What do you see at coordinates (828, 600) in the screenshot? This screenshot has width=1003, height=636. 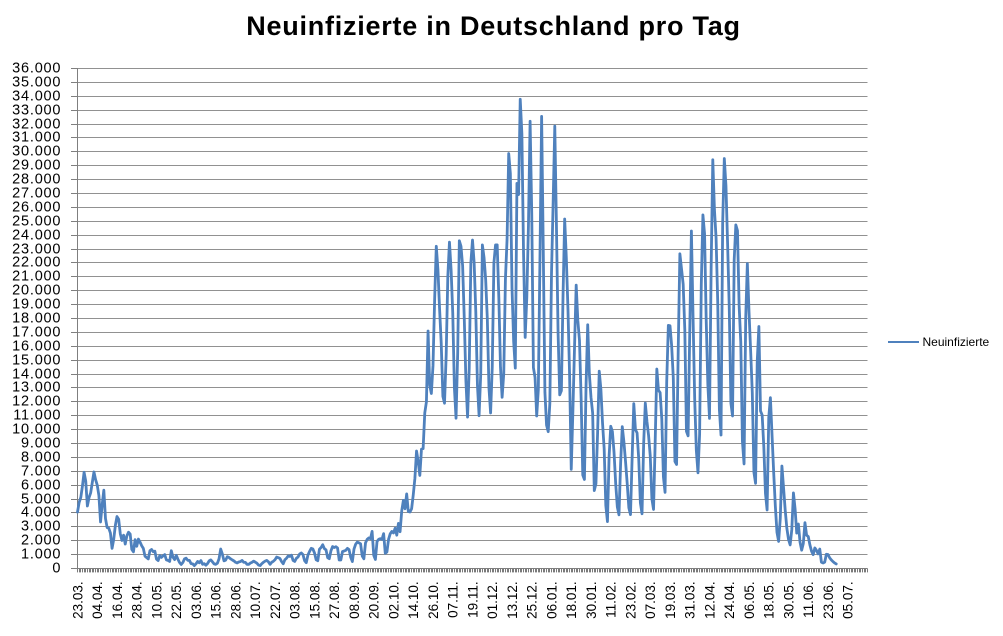 I see `svg-text: 23.06.` at bounding box center [828, 600].